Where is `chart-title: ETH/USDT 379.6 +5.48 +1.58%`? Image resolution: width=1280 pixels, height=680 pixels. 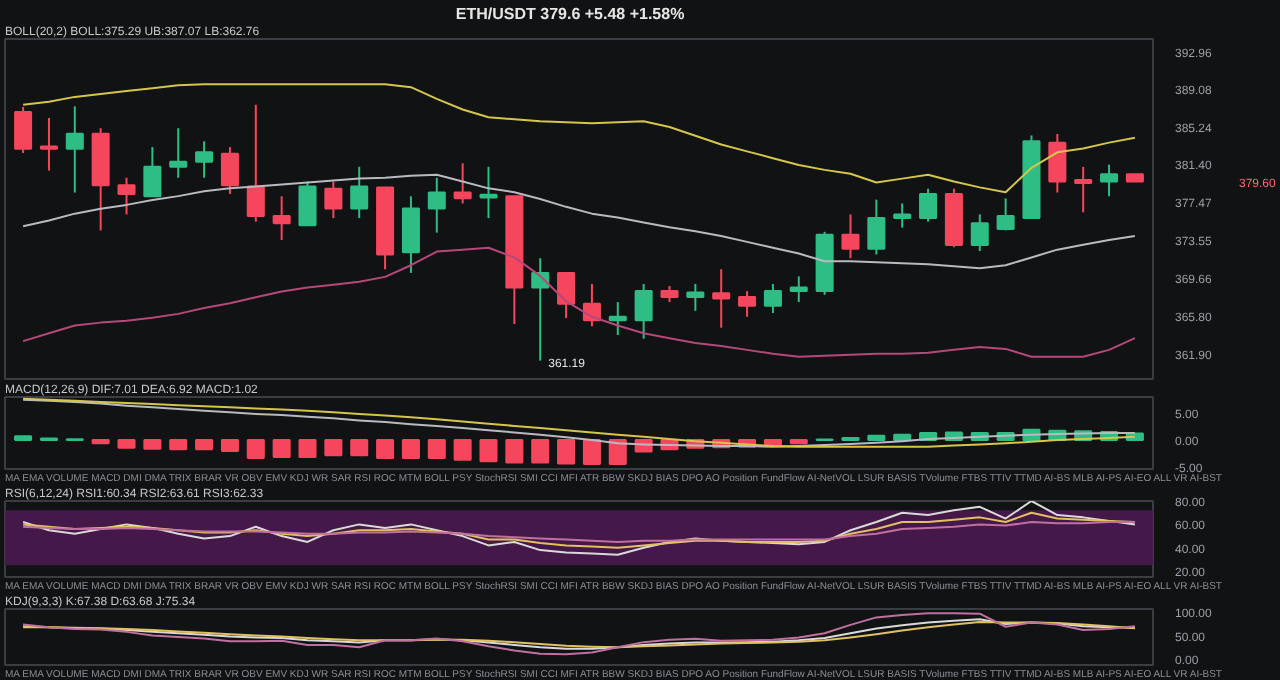
chart-title: ETH/USDT 379.6 +5.48 +1.58% is located at coordinates (570, 14).